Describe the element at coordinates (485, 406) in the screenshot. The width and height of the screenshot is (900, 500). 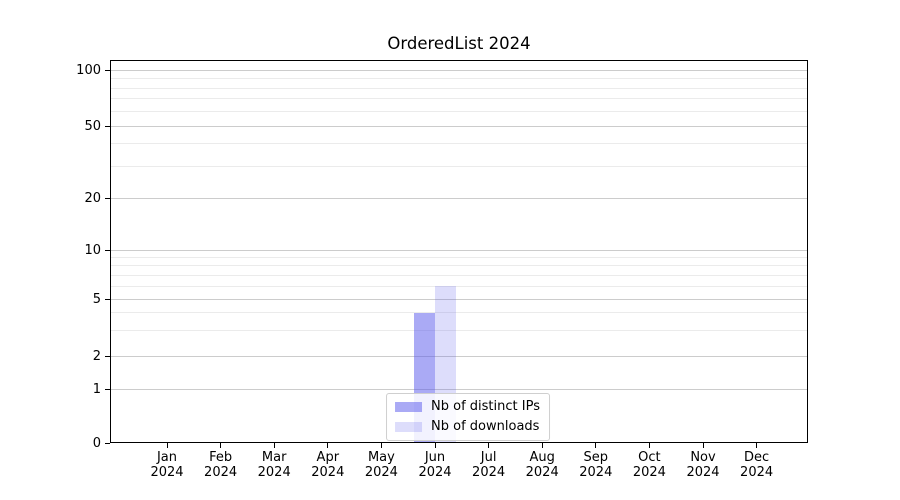
I see `legend-label: Nb of distinct IPs` at that location.